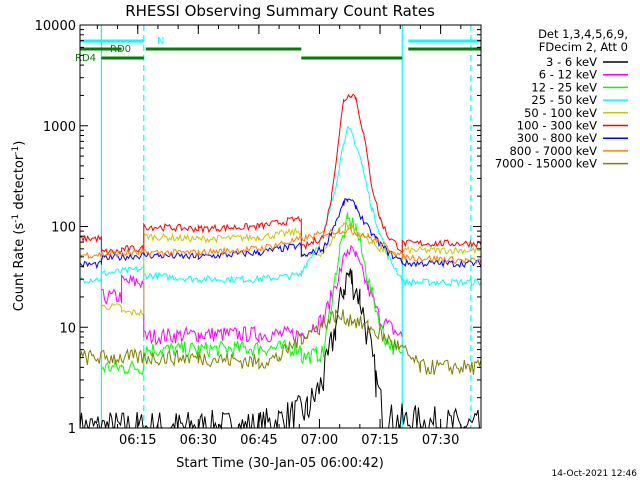 This screenshot has width=640, height=480. Describe the element at coordinates (595, 474) in the screenshot. I see `footer-date: 14-Oct-2021 12:46` at that location.